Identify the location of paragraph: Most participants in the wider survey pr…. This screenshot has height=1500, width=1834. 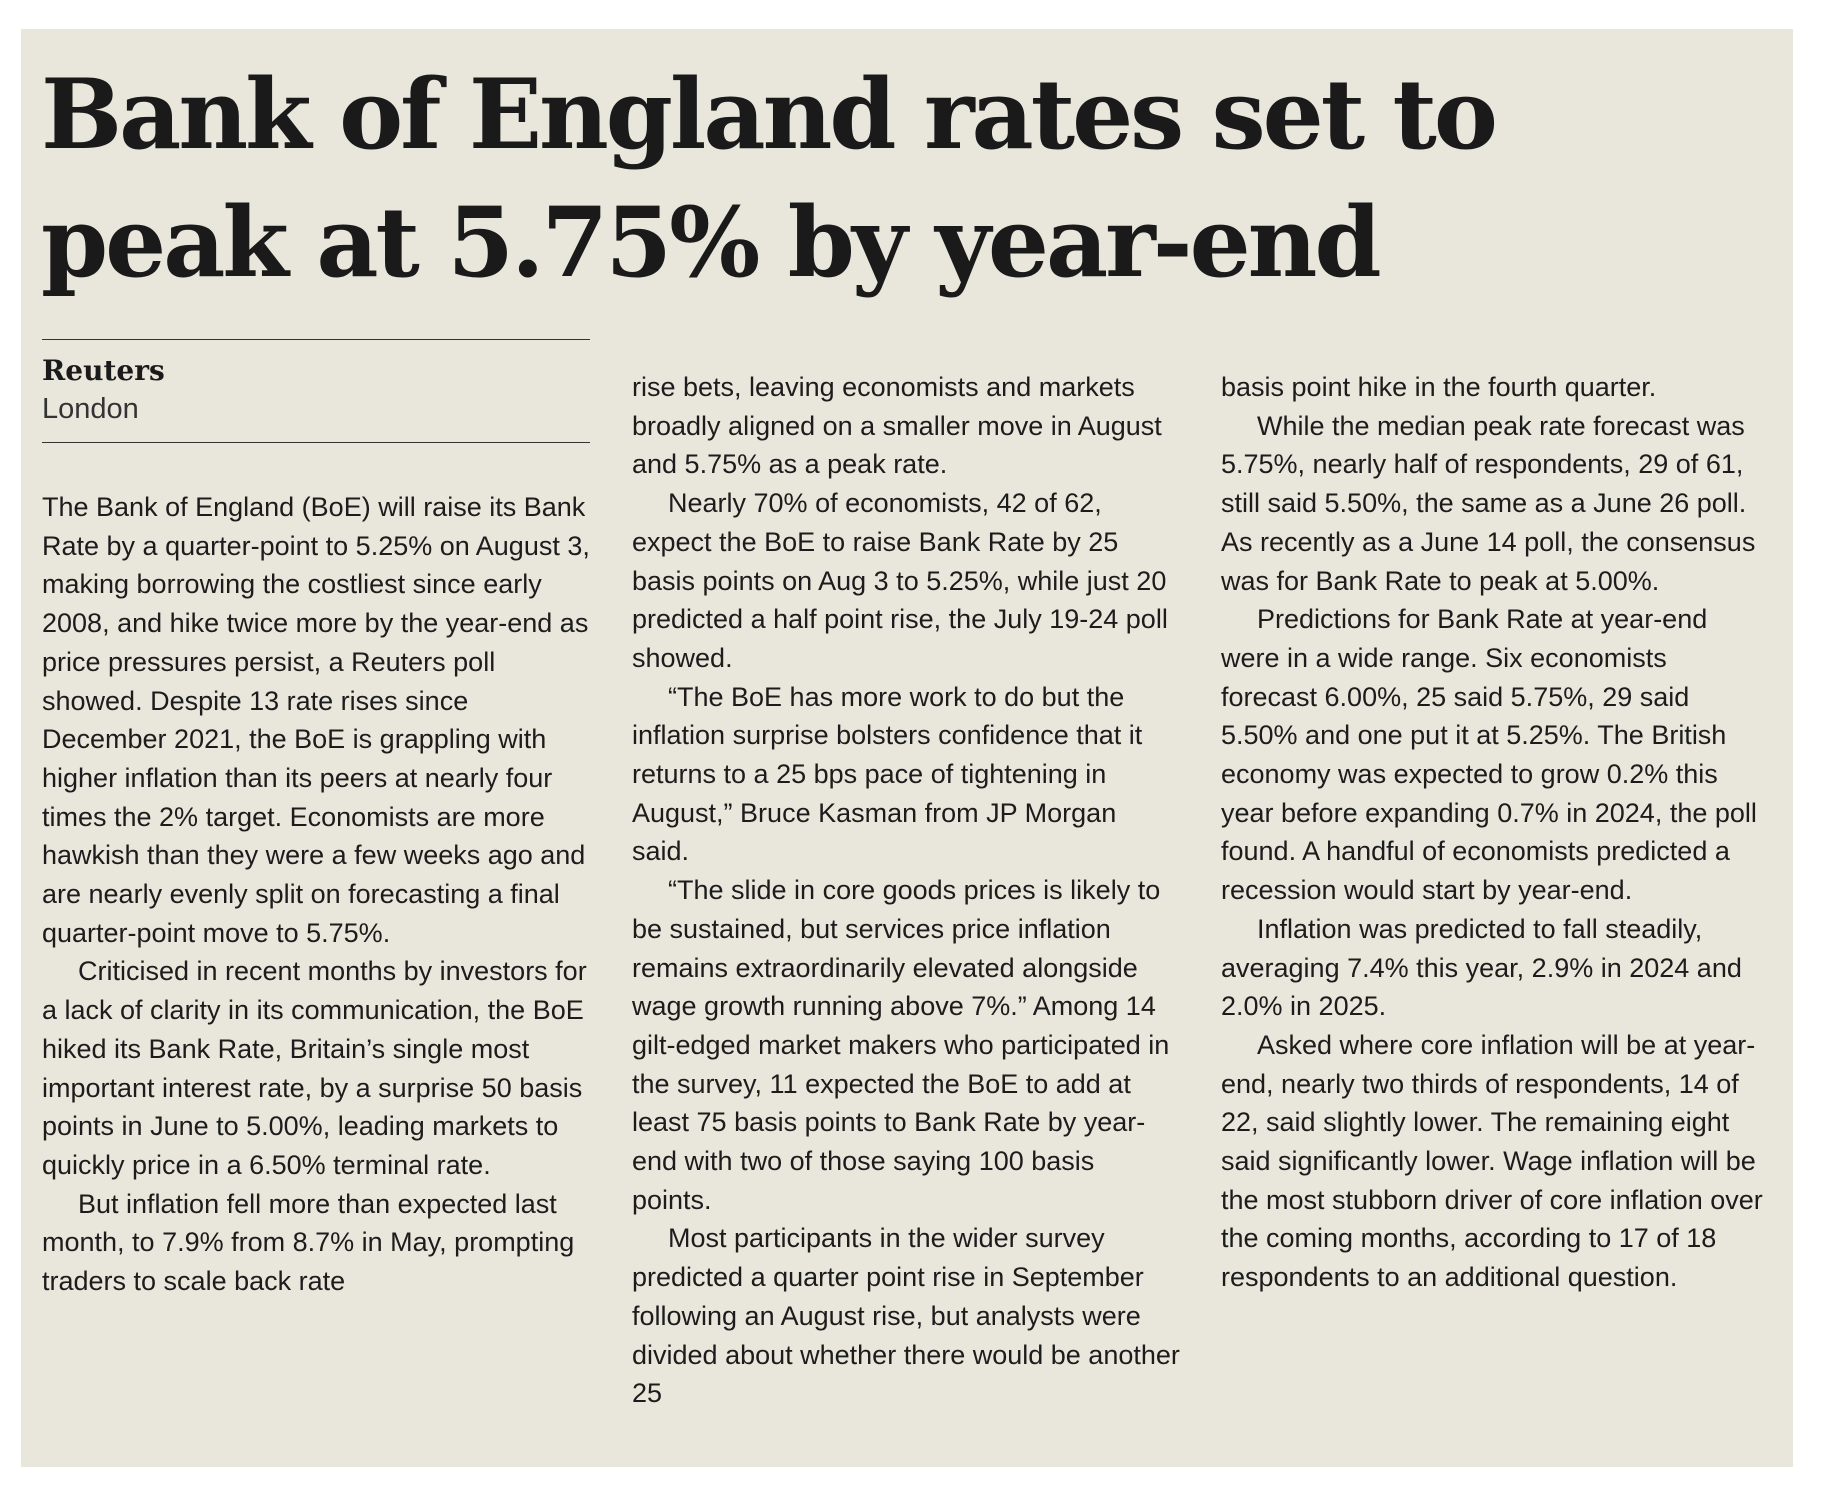
(906, 1316).